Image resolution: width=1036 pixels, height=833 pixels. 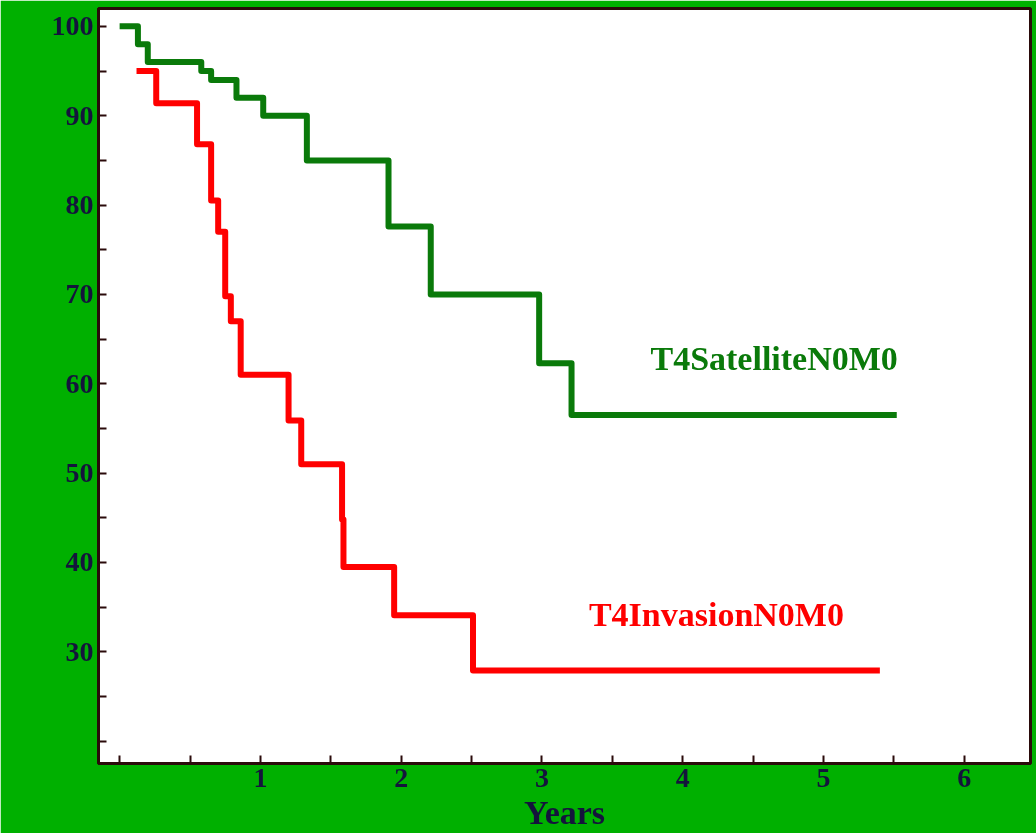 What do you see at coordinates (682, 777) in the screenshot?
I see `x-tick-label: 4` at bounding box center [682, 777].